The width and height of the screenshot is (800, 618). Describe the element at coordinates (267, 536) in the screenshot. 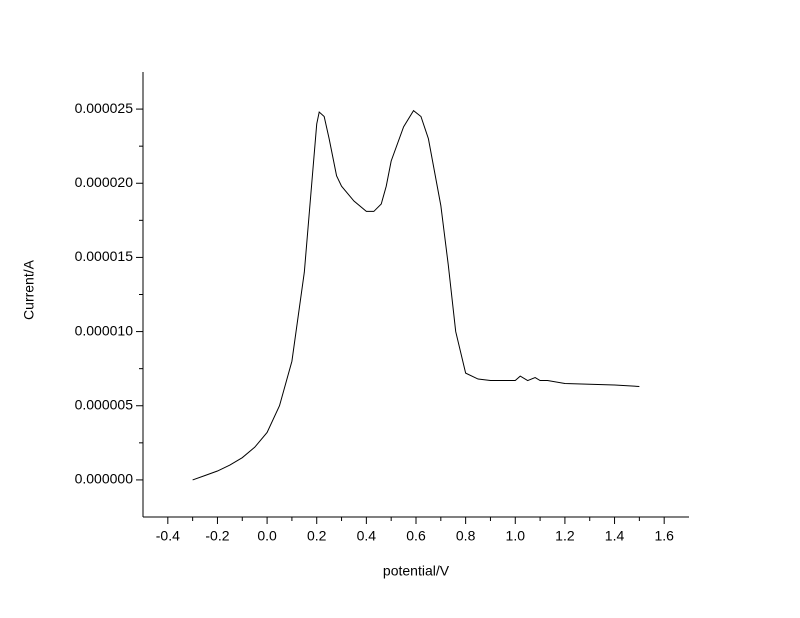

I see `x-tick-label: 0.0` at that location.